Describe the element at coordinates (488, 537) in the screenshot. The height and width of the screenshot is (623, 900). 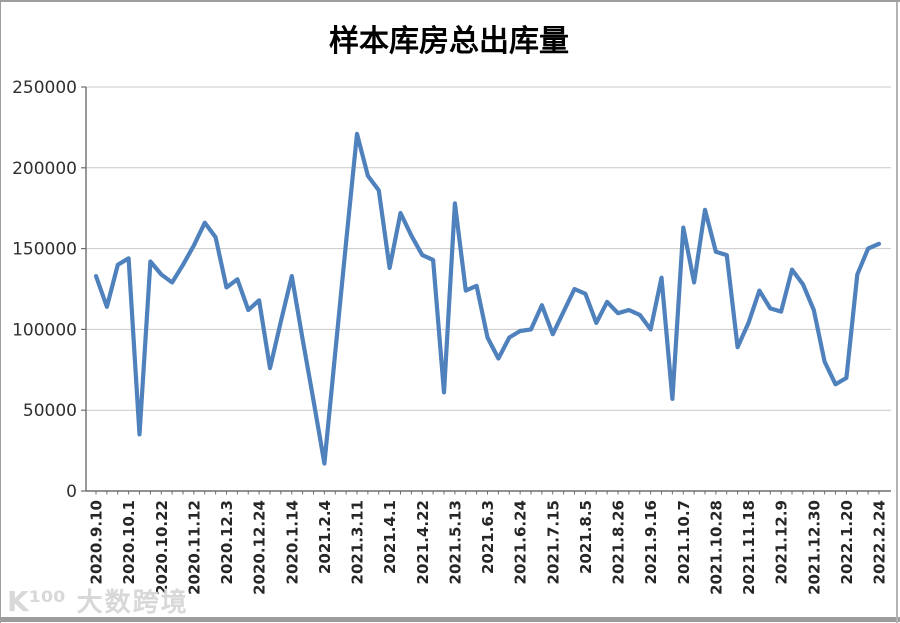
I see `svg-text: 2021.6.3` at that location.